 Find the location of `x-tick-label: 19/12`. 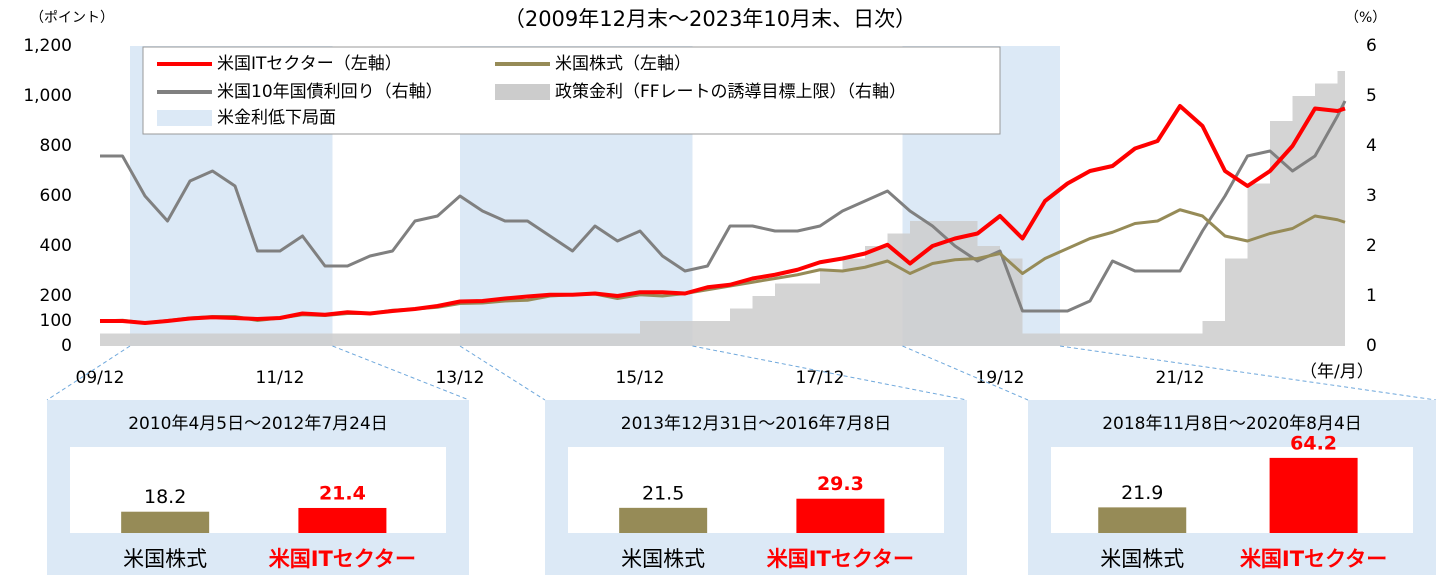

x-tick-label: 19/12 is located at coordinates (1000, 378).